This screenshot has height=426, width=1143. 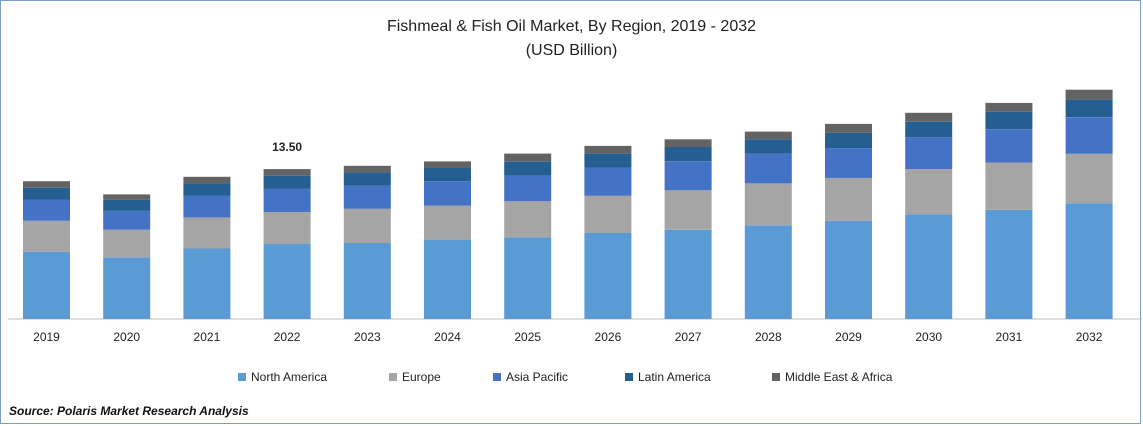 I want to click on chart-subtitle: (USD Billion), so click(x=571, y=50).